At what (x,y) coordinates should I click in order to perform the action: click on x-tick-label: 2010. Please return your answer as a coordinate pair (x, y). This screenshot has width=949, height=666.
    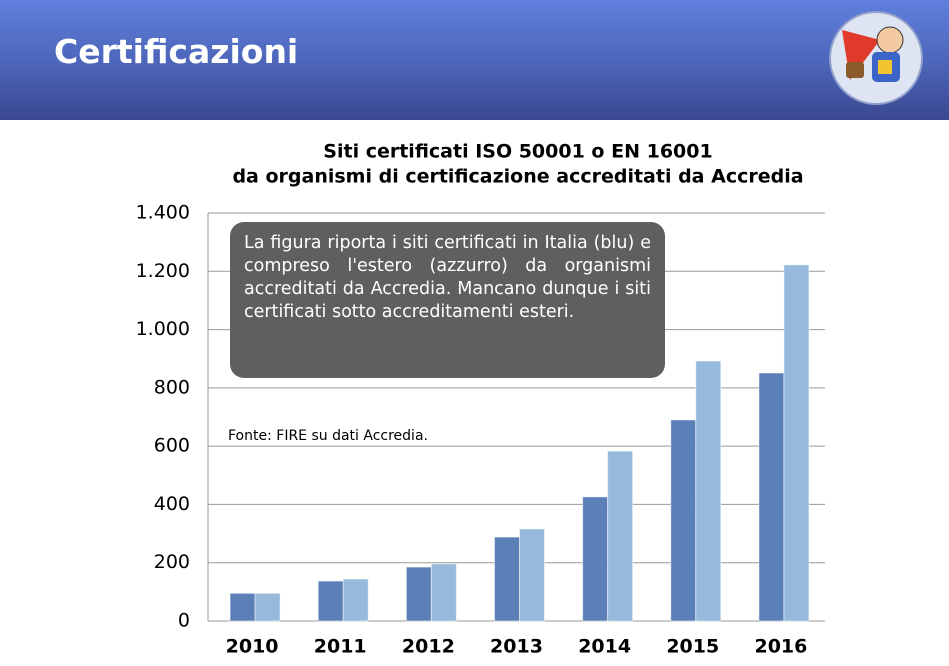
    Looking at the image, I should click on (252, 647).